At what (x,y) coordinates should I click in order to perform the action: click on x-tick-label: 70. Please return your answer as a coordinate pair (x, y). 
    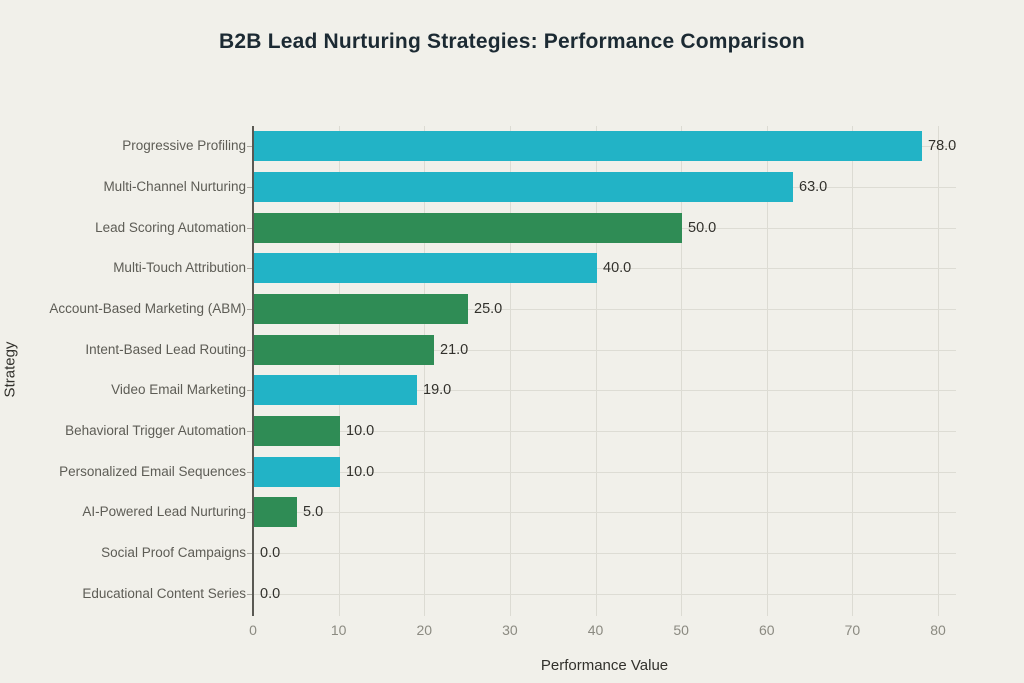
    Looking at the image, I should click on (852, 630).